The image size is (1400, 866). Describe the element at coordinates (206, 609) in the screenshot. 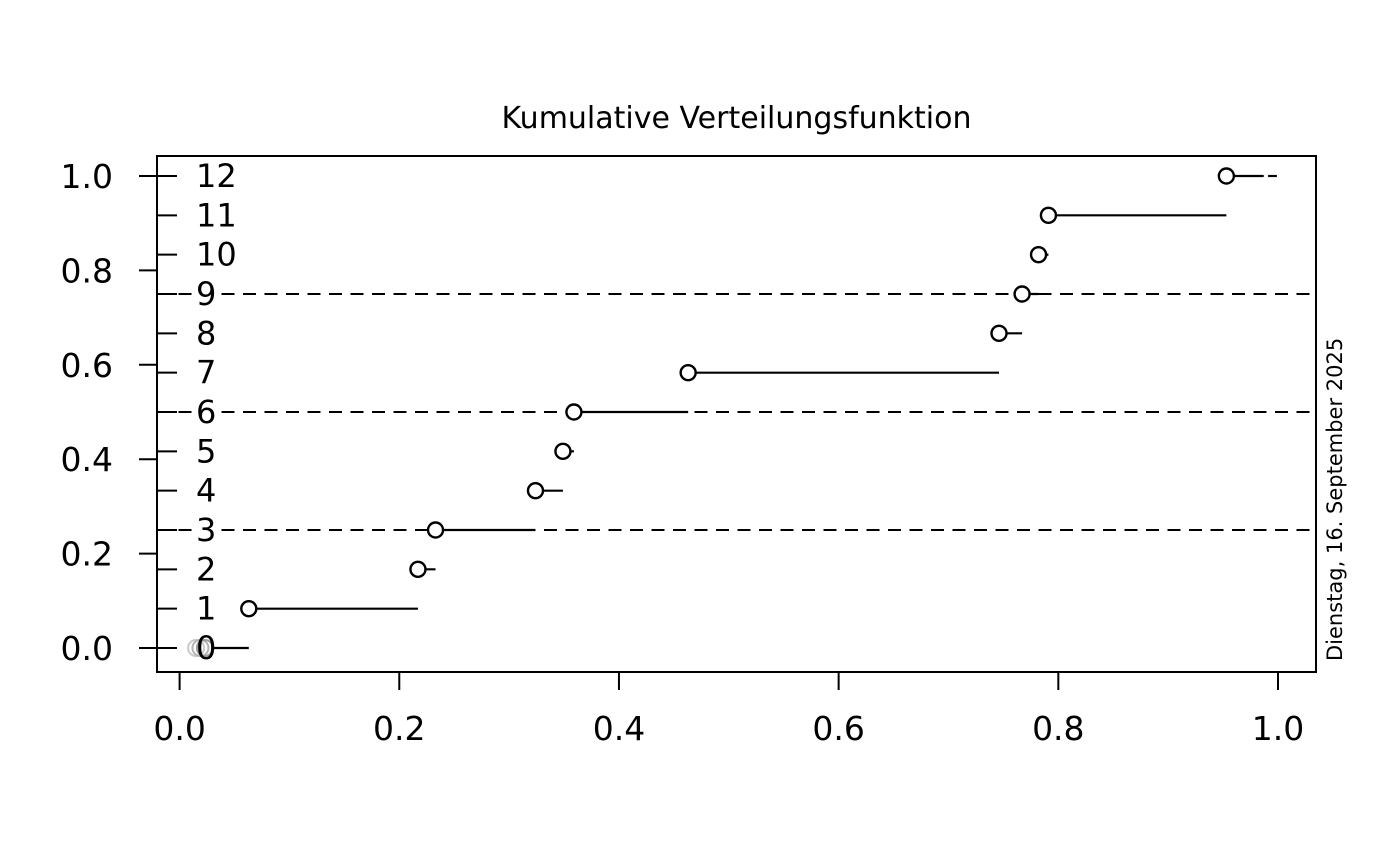

I see `level-label: 1` at that location.